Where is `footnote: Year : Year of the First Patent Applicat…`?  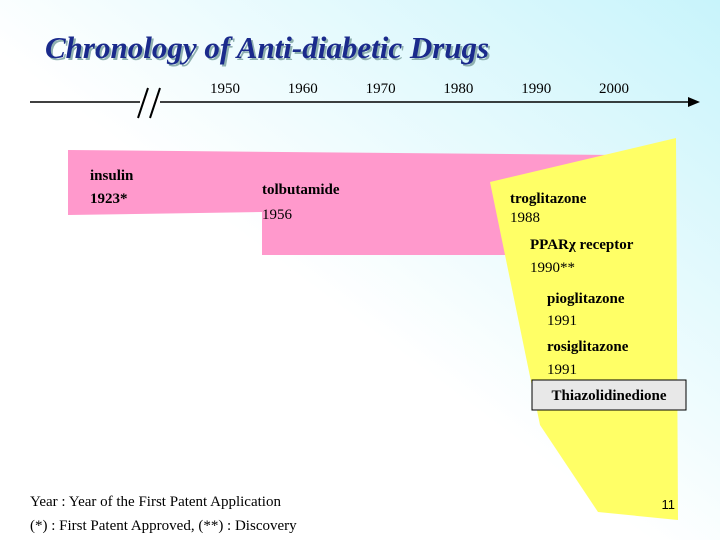
footnote: Year : Year of the First Patent Applicat… is located at coordinates (155, 502).